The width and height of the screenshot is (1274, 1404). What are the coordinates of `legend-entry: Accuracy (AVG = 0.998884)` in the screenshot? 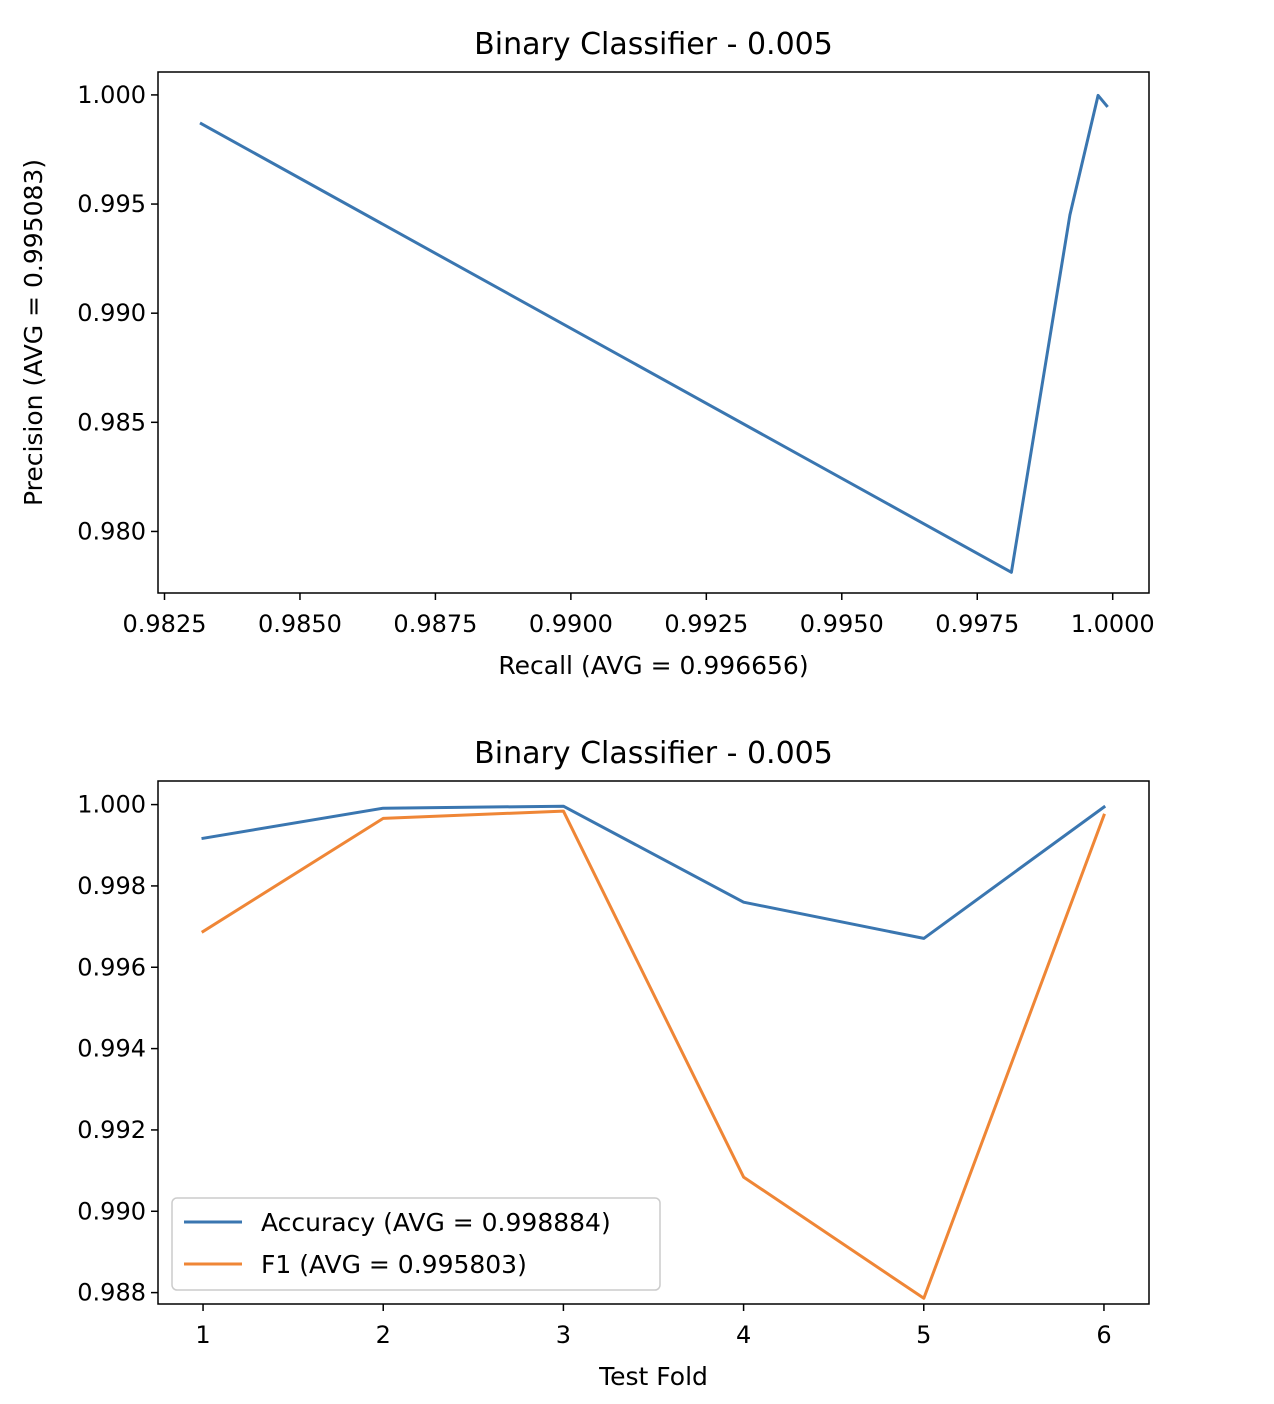 It's located at (436, 1222).